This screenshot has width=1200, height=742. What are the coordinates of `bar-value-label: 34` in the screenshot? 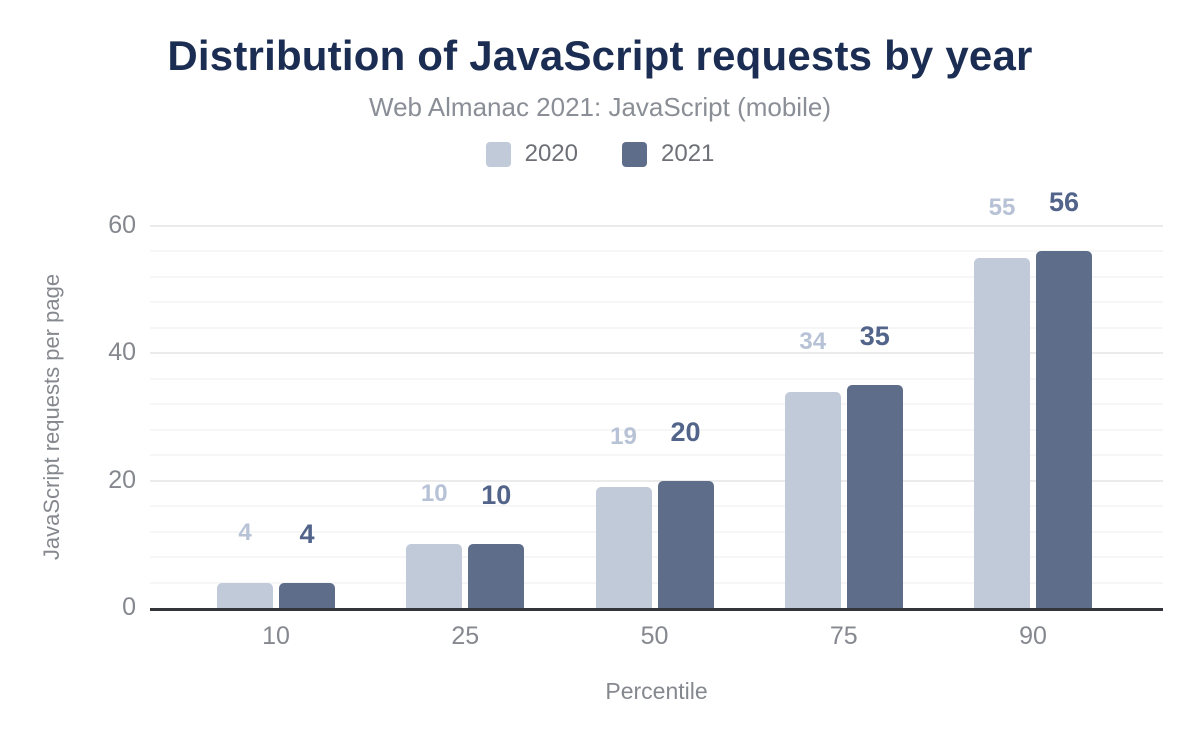 It's located at (813, 341).